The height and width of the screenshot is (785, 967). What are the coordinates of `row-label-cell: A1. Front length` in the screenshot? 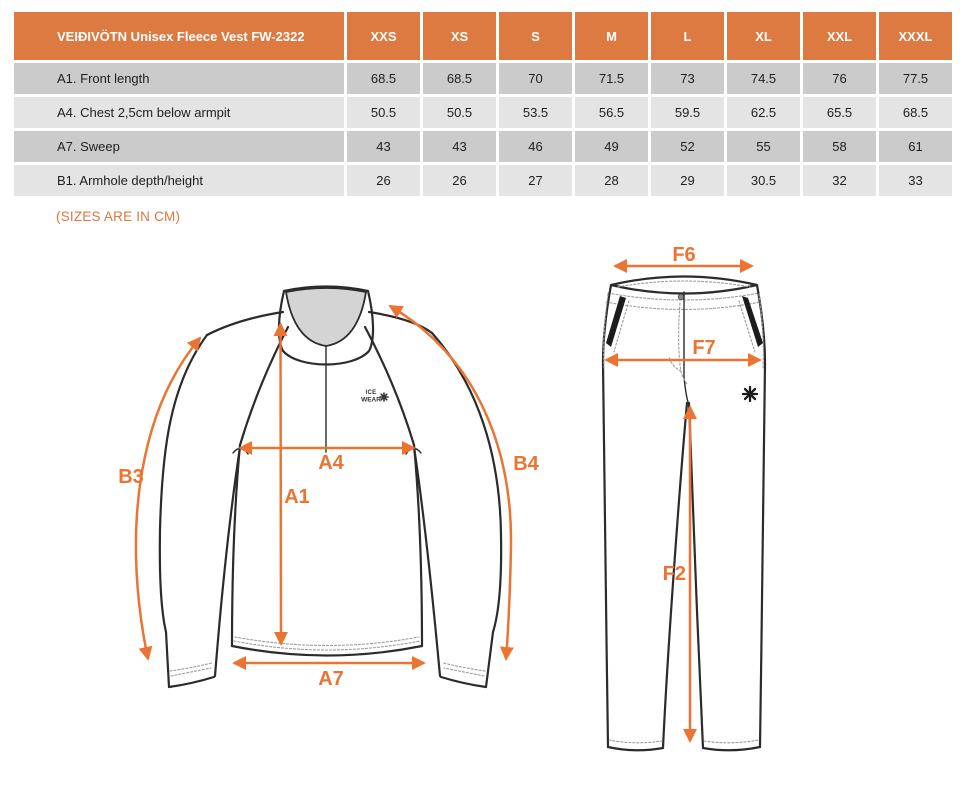 It's located at (179, 78).